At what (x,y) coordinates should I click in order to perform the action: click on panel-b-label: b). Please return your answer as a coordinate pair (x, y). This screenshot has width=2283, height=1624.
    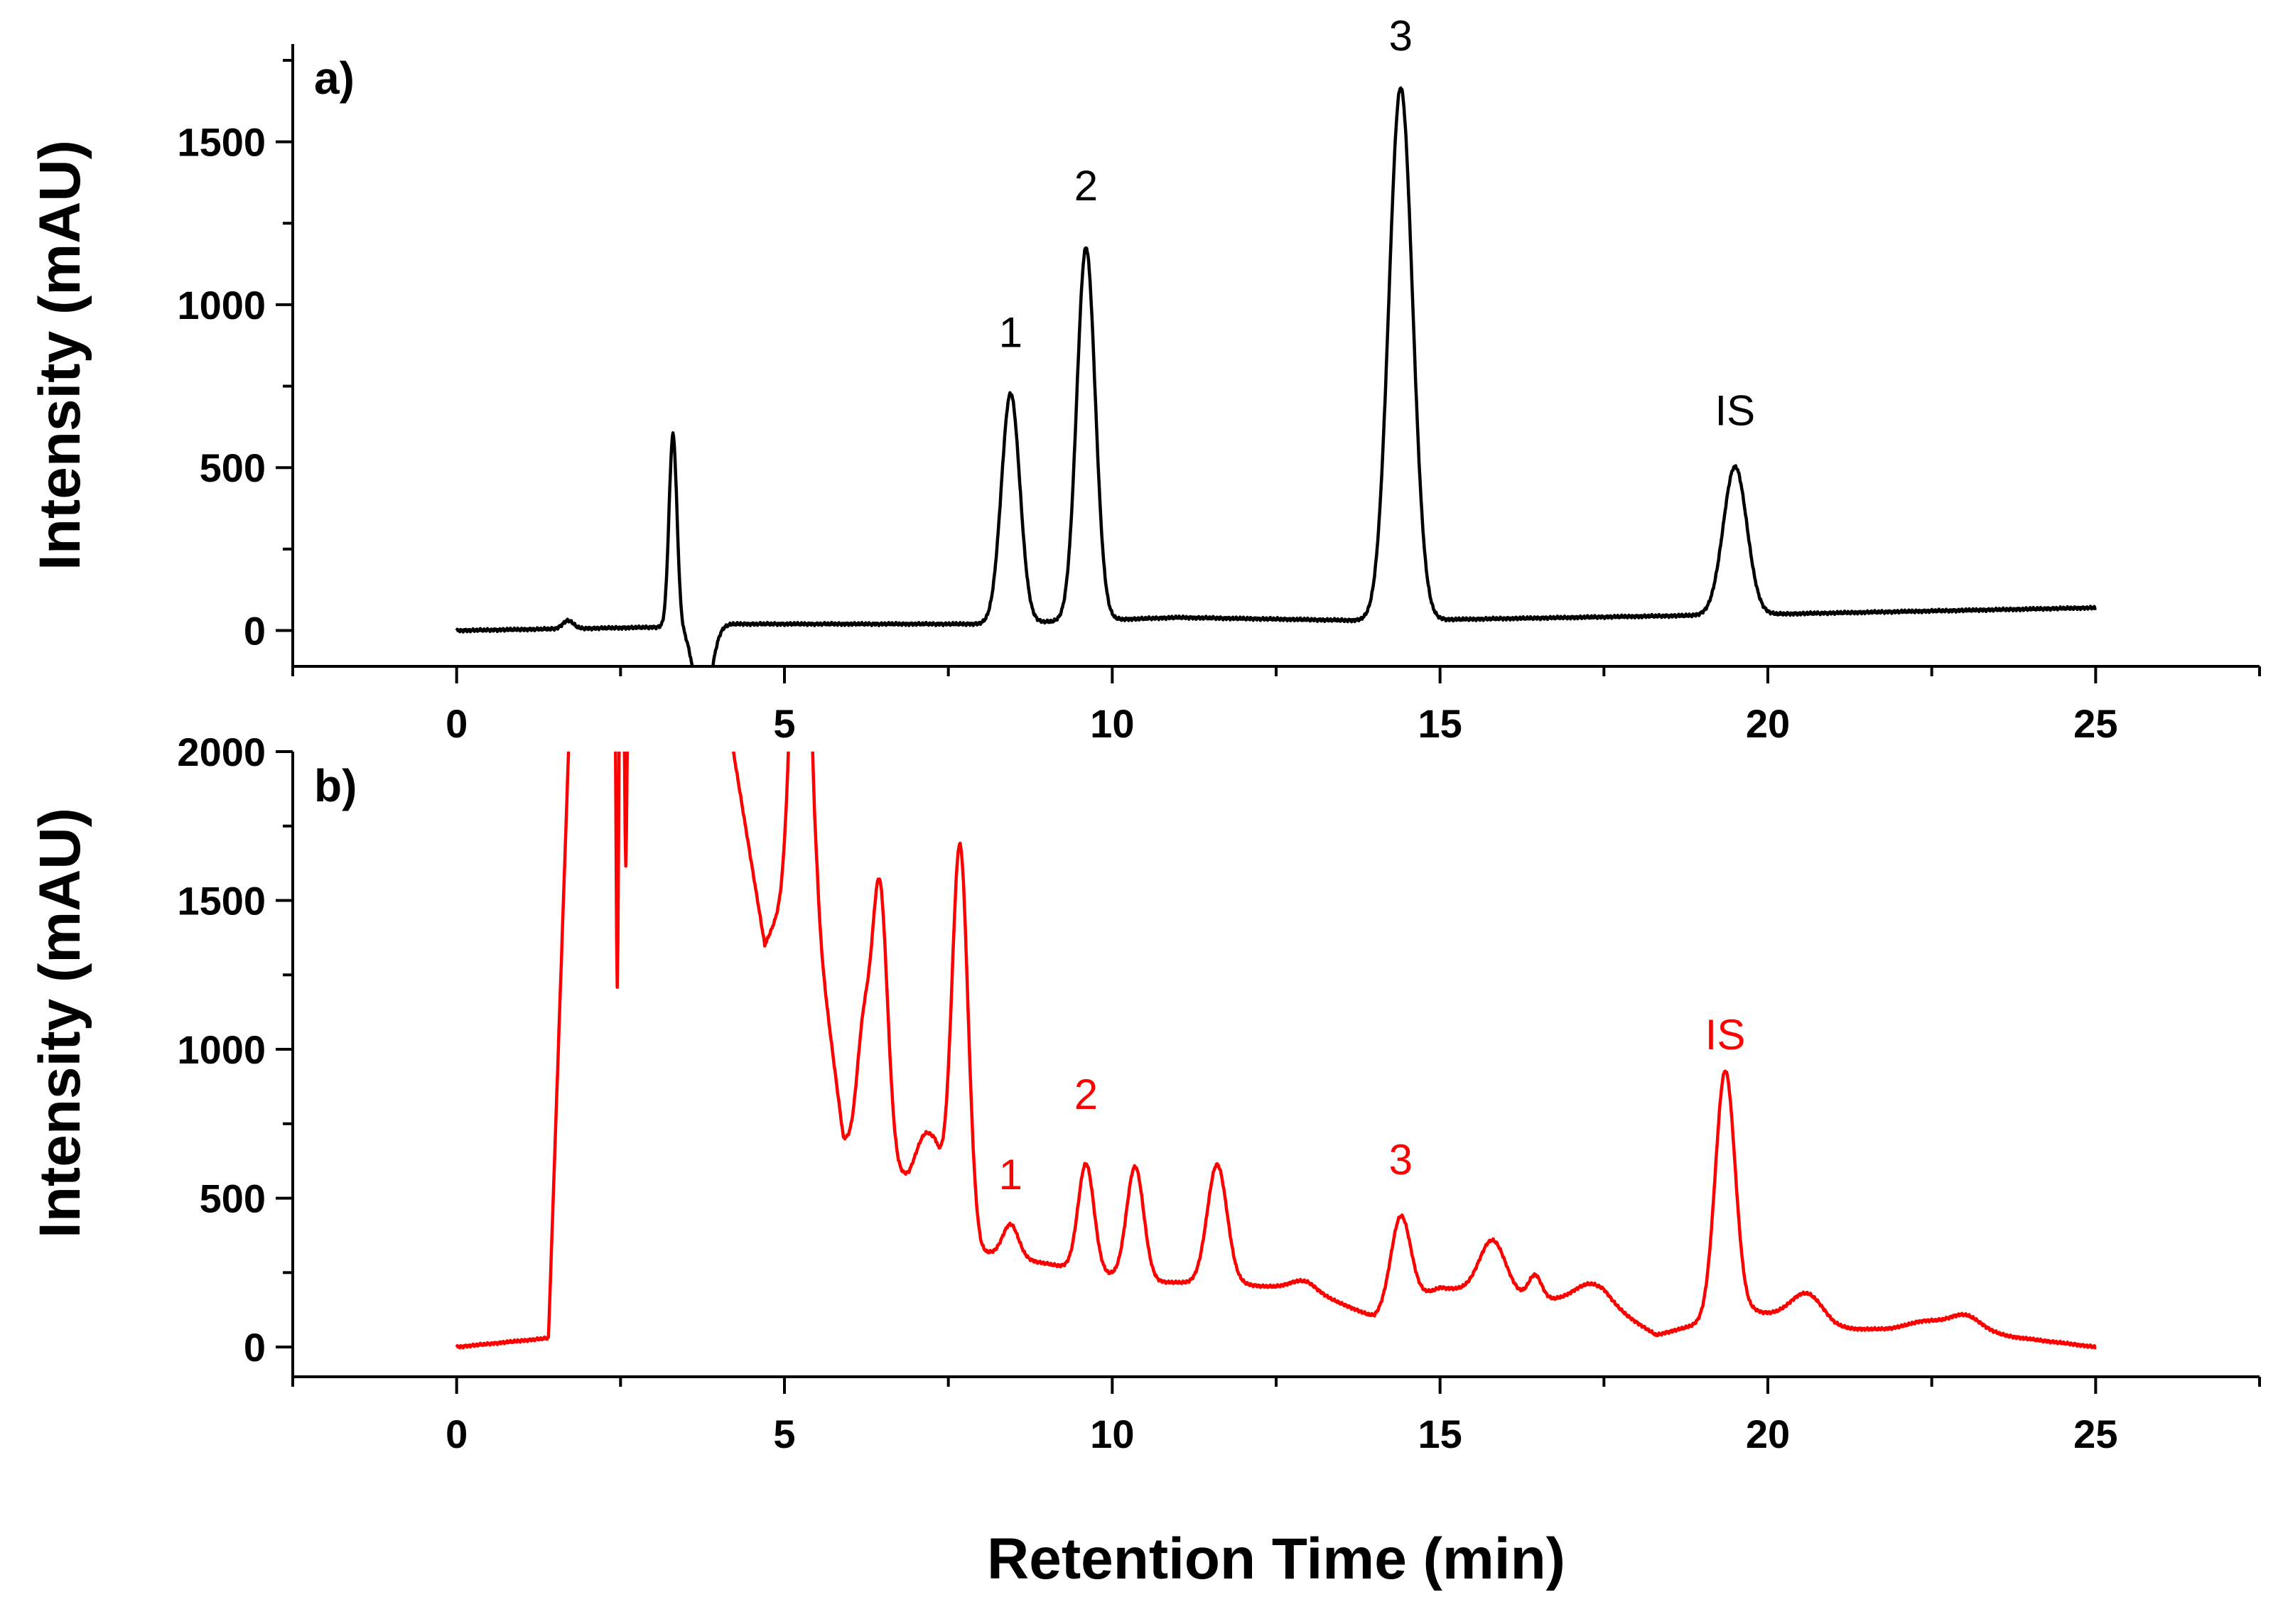
    Looking at the image, I should click on (335, 785).